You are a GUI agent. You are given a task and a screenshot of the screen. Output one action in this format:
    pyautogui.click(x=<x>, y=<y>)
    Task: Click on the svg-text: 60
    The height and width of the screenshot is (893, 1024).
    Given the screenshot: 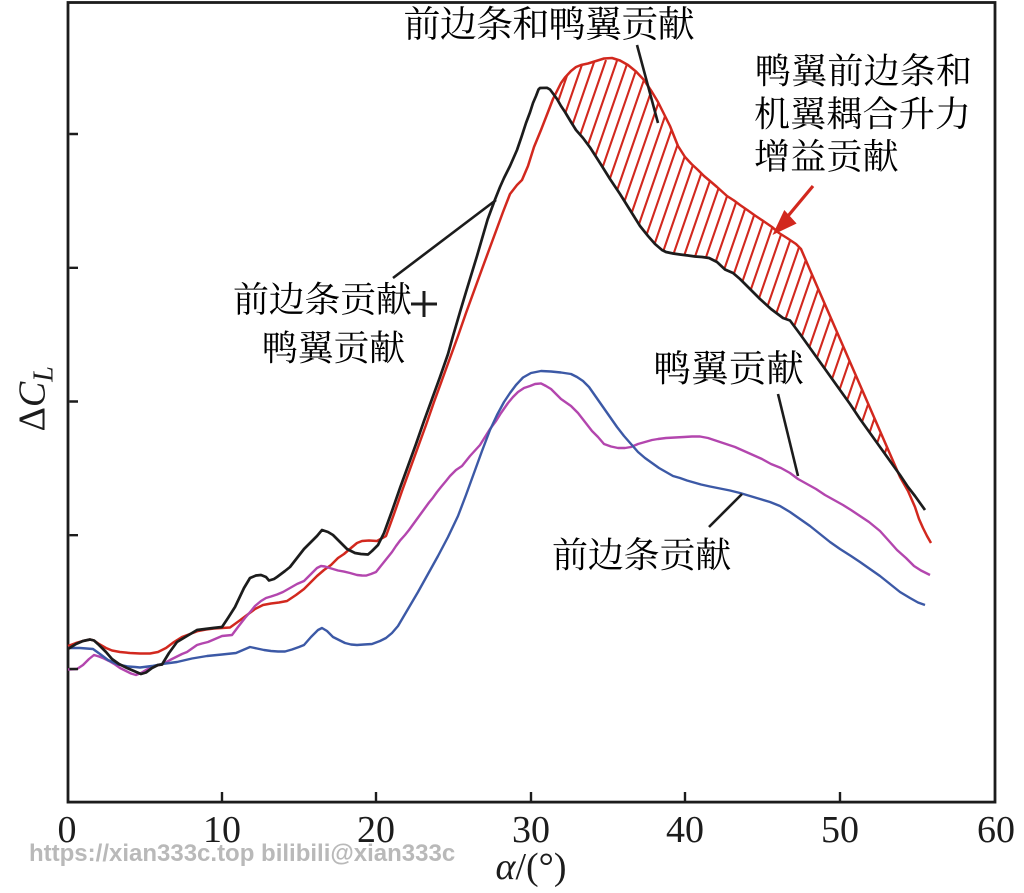 What is the action you would take?
    pyautogui.click(x=996, y=830)
    